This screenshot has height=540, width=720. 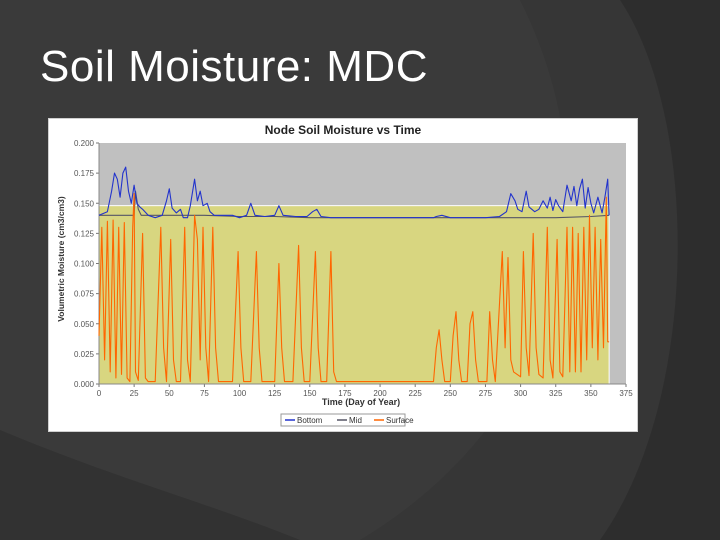 What do you see at coordinates (240, 393) in the screenshot?
I see `x-tick-label: 100` at bounding box center [240, 393].